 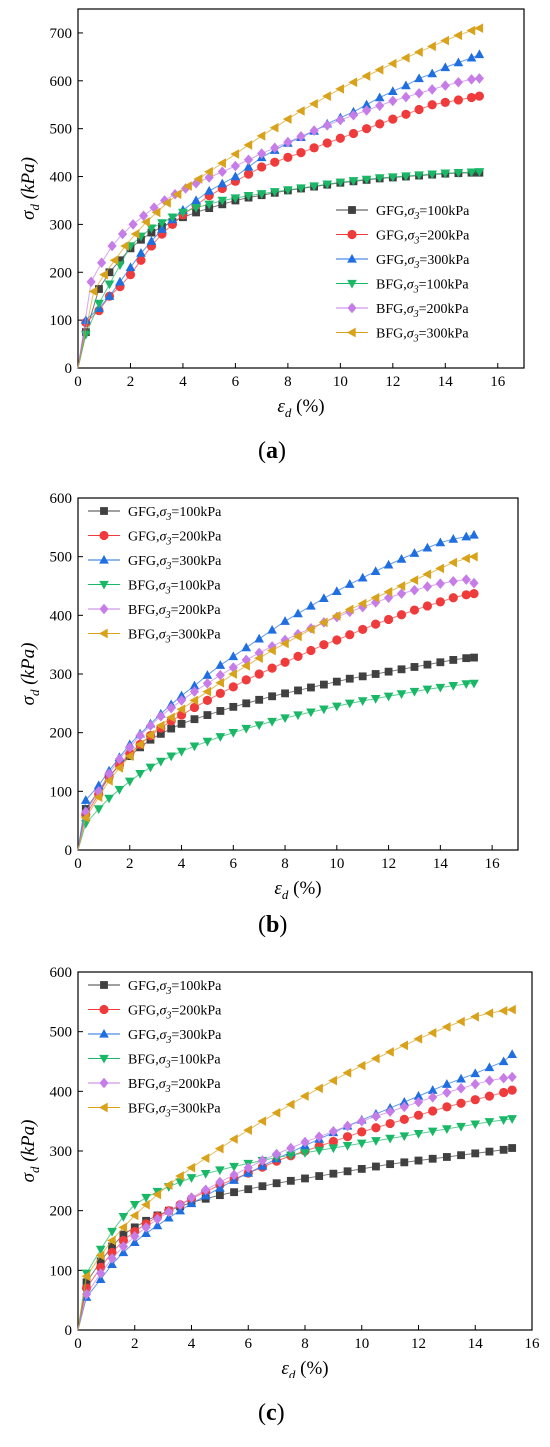 What do you see at coordinates (130, 864) in the screenshot?
I see `x-tick-label: 2` at bounding box center [130, 864].